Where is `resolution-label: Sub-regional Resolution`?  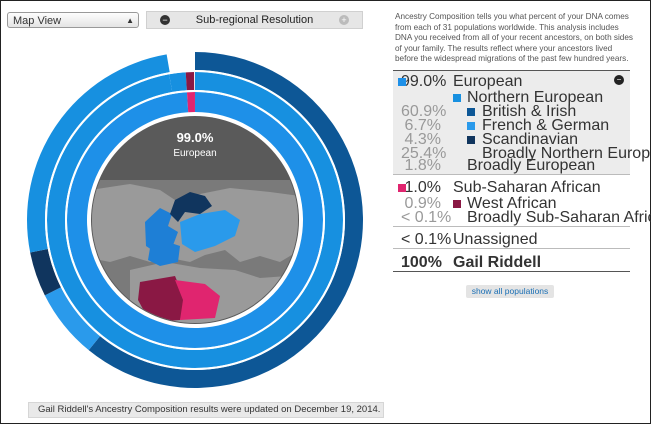
resolution-label: Sub-regional Resolution is located at coordinates (254, 20).